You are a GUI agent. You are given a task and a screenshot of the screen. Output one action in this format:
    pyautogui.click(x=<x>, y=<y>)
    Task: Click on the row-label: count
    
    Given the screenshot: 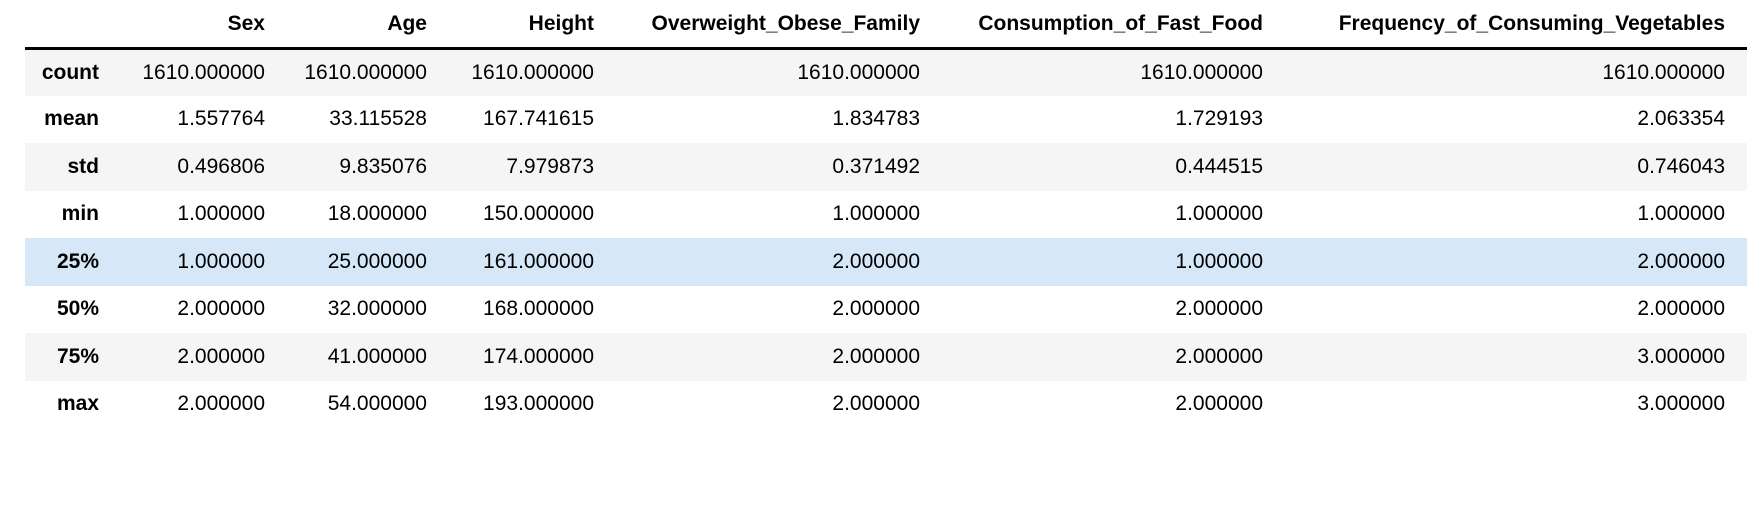 What is the action you would take?
    pyautogui.click(x=70, y=72)
    